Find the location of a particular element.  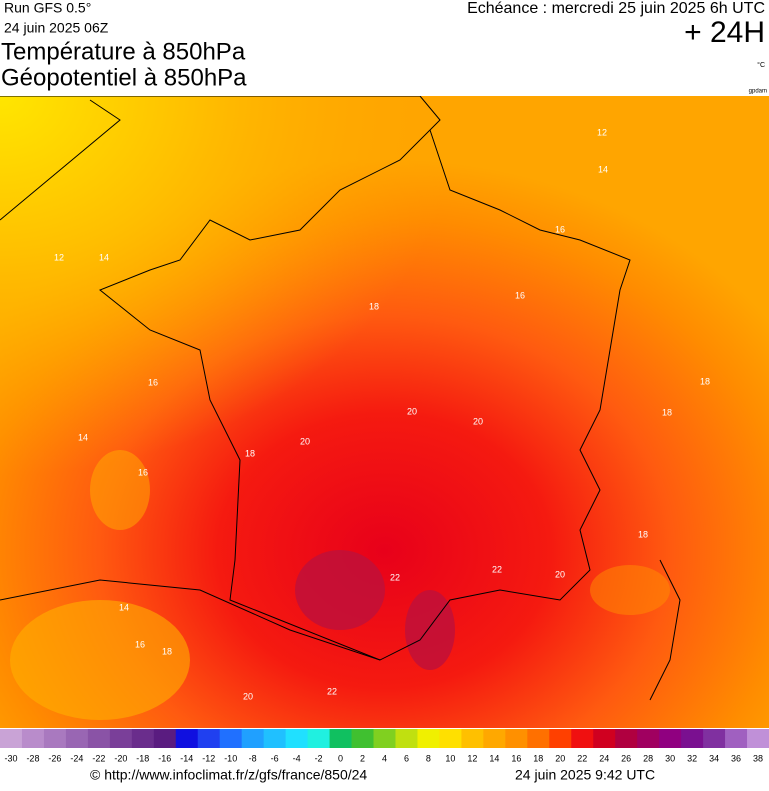

scale-label: -8 is located at coordinates (253, 758).